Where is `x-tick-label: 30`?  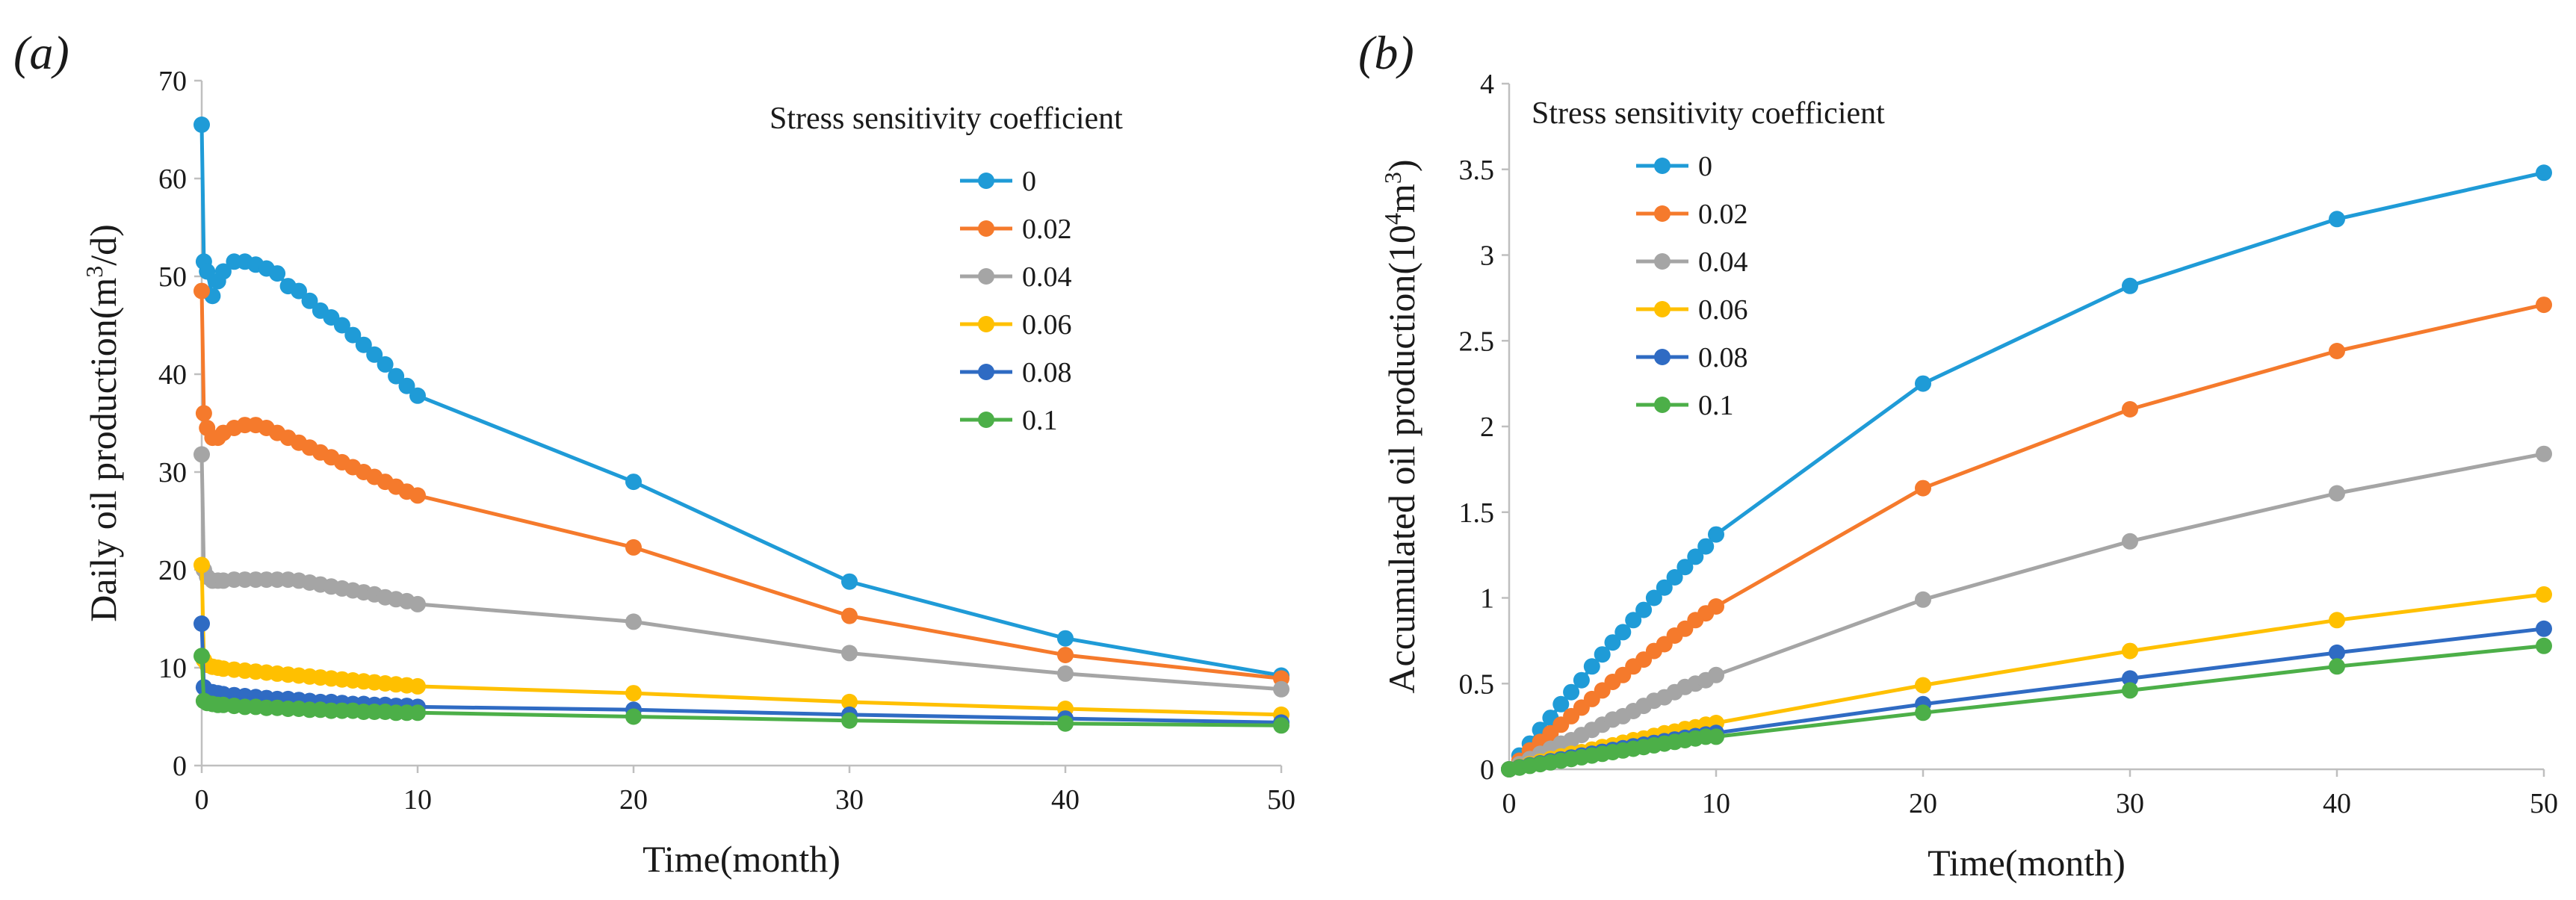
x-tick-label: 30 is located at coordinates (2130, 803).